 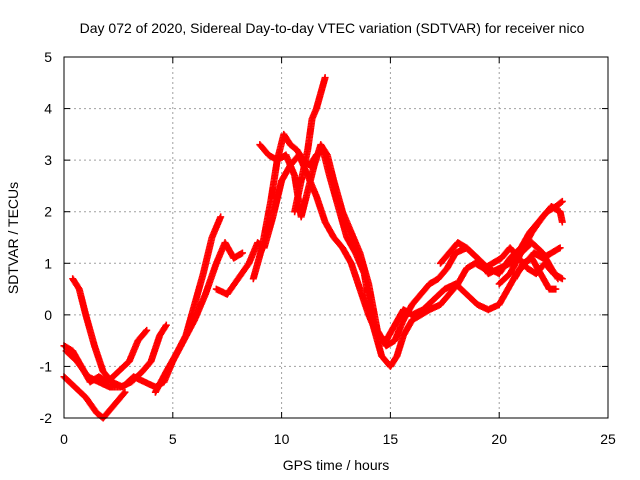 What do you see at coordinates (46, 366) in the screenshot?
I see `y-tick-label: -1` at bounding box center [46, 366].